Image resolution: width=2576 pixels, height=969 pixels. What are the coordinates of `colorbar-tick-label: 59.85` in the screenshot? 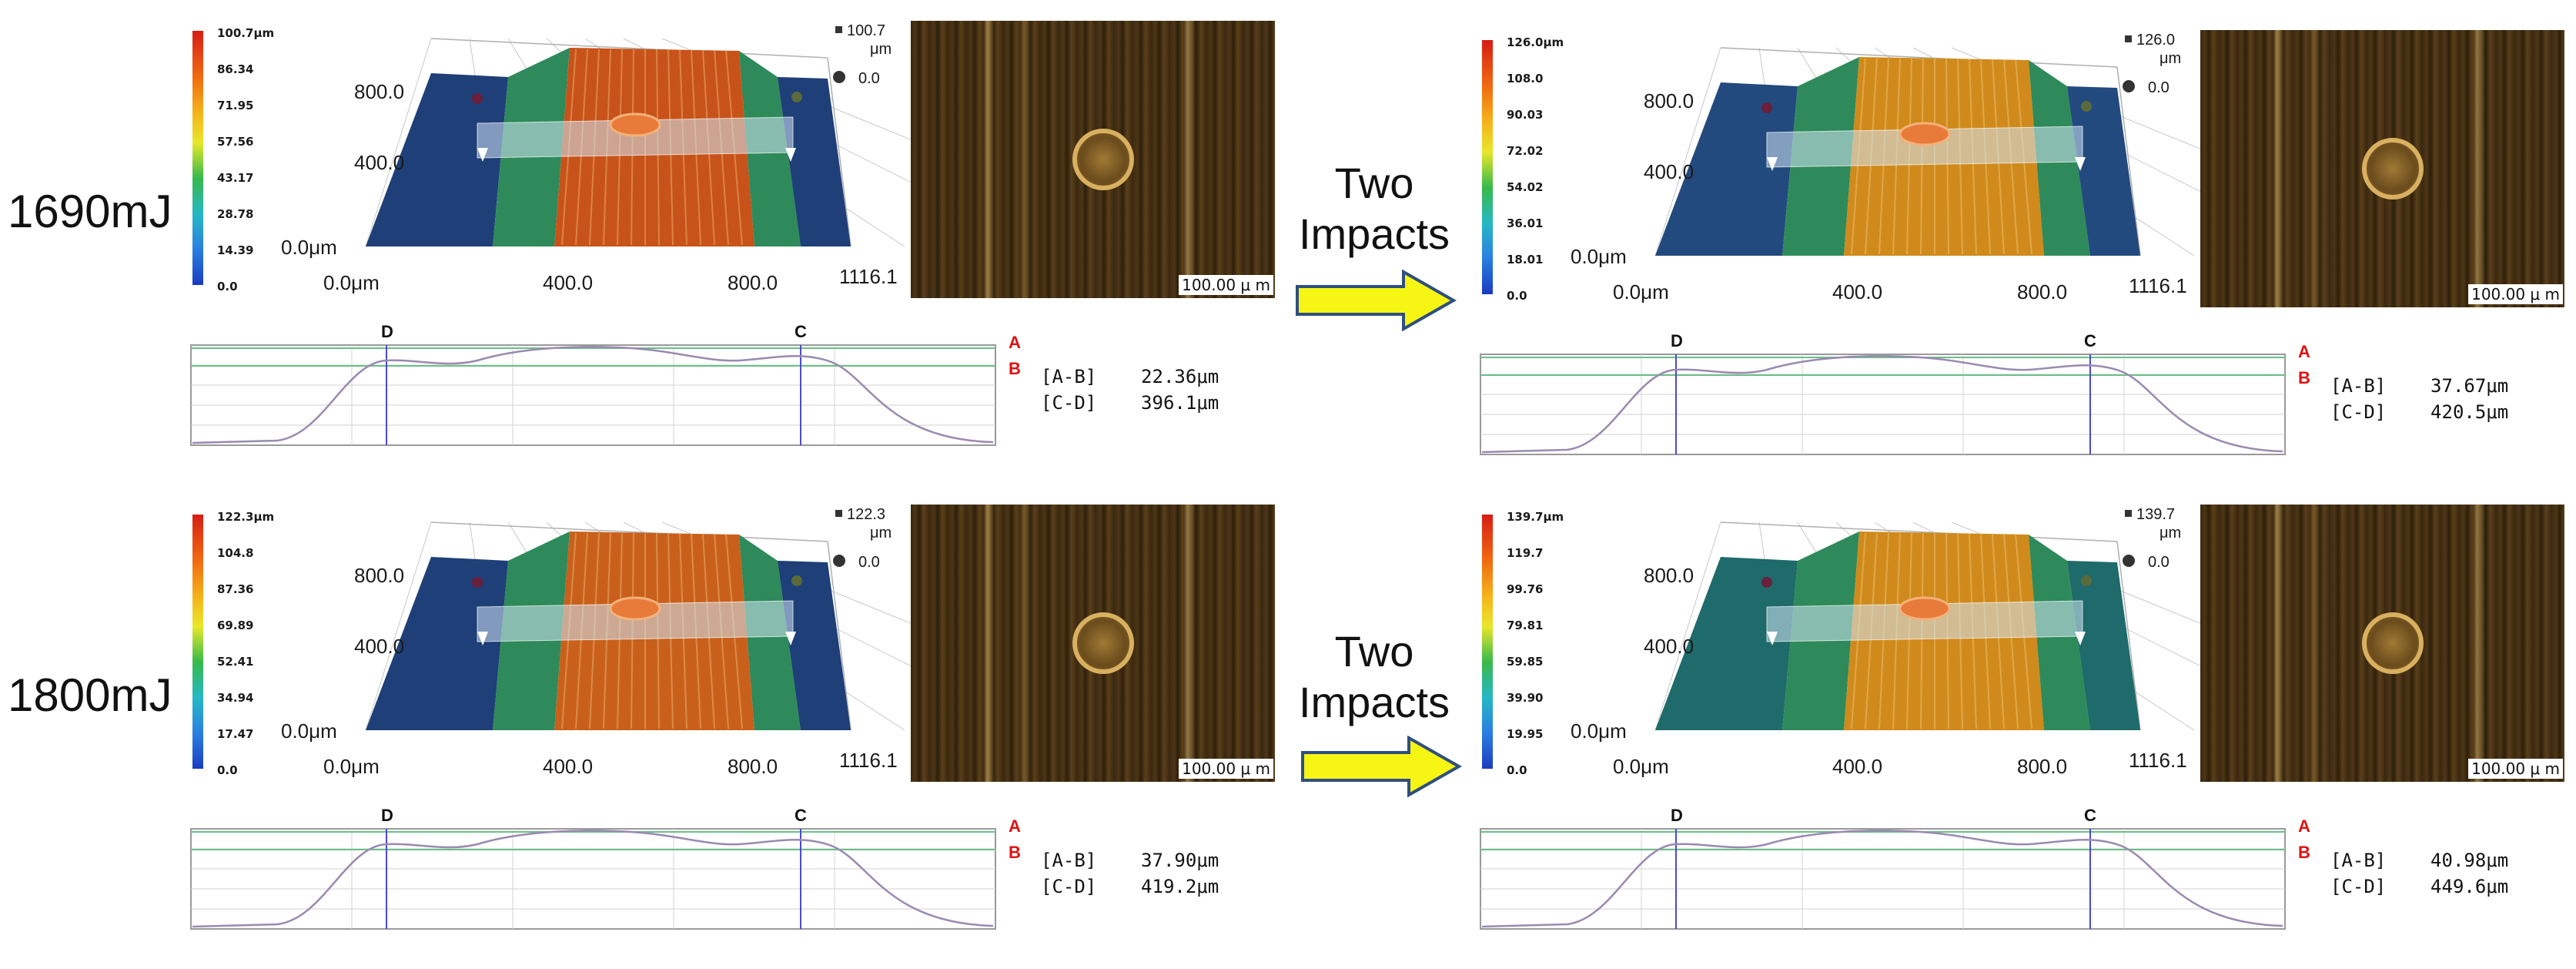 It's located at (1526, 662).